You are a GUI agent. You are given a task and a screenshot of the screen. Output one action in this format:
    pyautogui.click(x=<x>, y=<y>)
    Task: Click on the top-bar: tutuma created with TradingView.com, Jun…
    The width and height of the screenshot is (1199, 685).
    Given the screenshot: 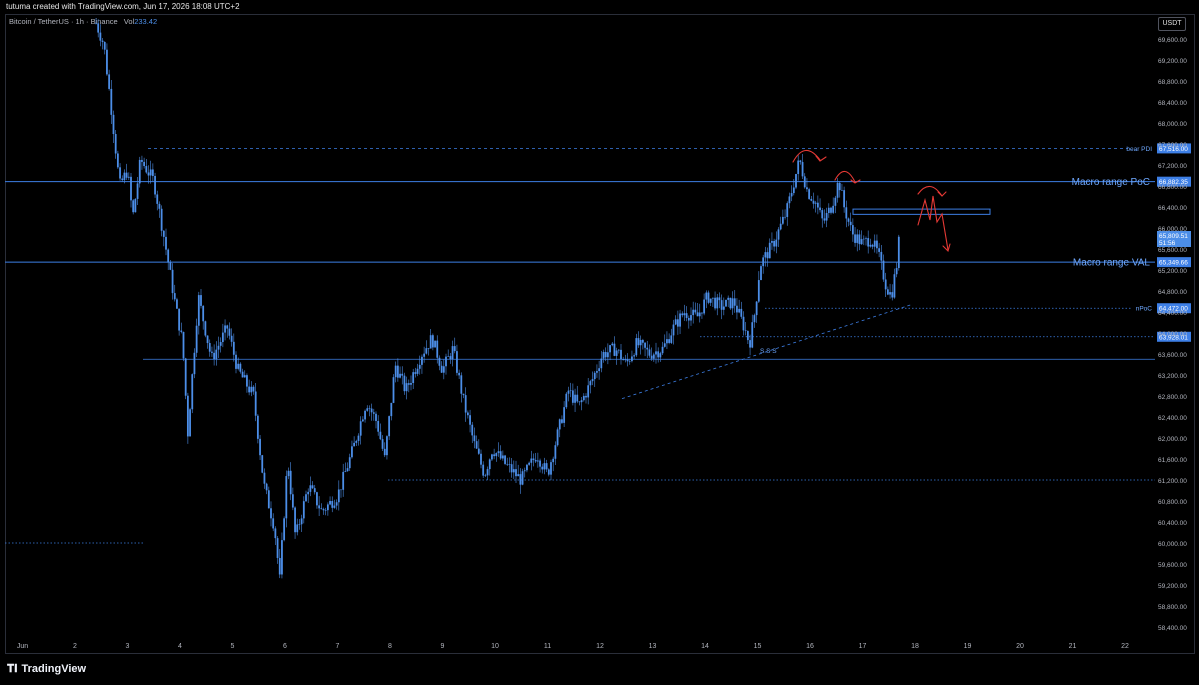 What is the action you would take?
    pyautogui.click(x=599, y=7)
    